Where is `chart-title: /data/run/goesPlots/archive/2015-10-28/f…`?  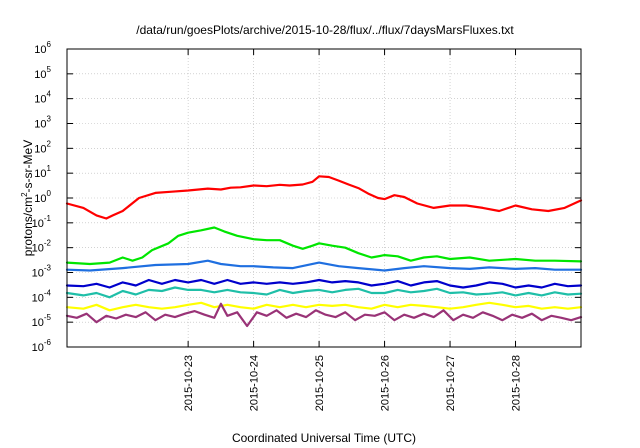
chart-title: /data/run/goesPlots/archive/2015-10-28/f… is located at coordinates (325, 30).